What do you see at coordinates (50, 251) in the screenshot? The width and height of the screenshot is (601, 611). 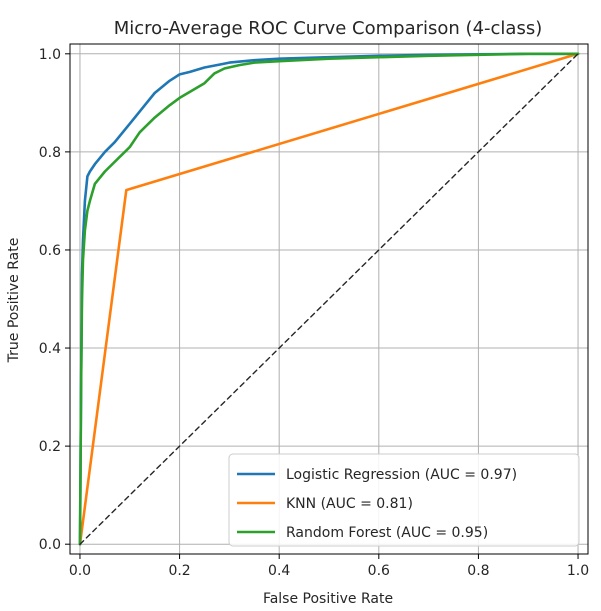 I see `y-tick-label: 0.6` at bounding box center [50, 251].